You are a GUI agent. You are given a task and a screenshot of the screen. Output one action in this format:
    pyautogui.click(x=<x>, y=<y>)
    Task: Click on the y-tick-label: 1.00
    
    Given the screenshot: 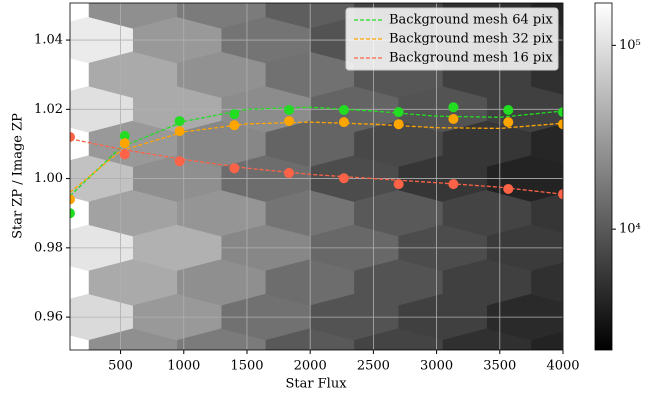 What is the action you would take?
    pyautogui.click(x=48, y=178)
    